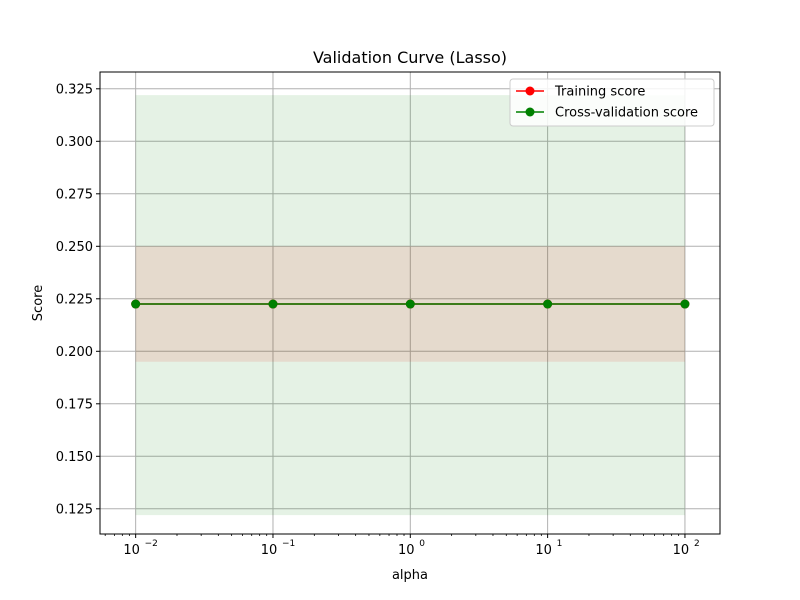  I want to click on y-tick-label: 0.175, so click(74, 404).